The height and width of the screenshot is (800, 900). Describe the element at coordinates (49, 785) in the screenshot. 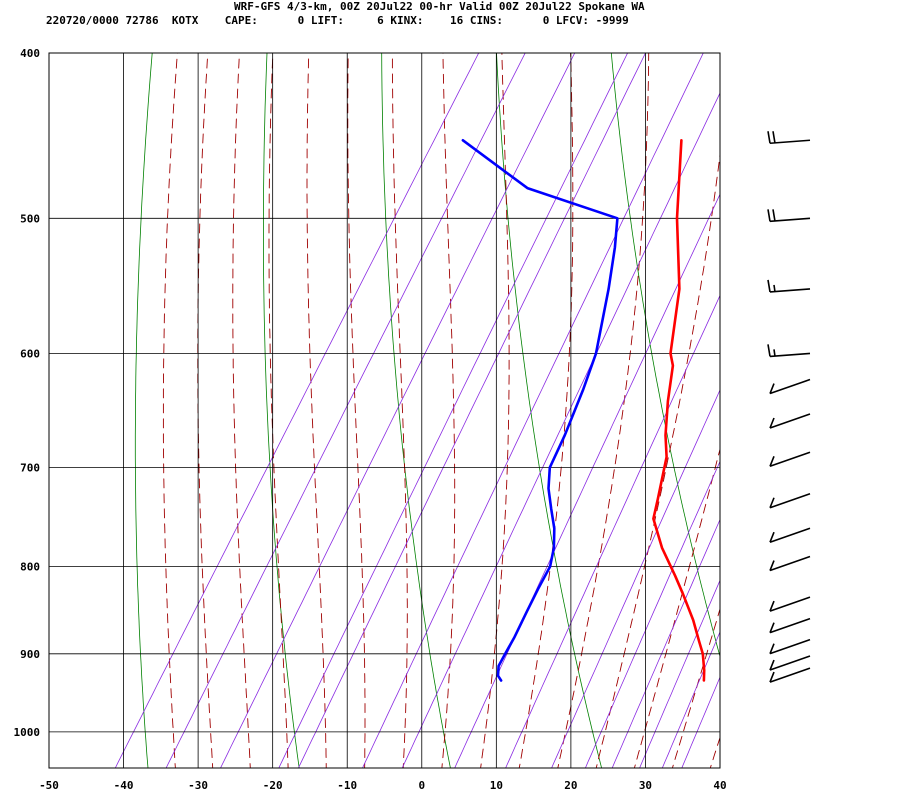

I see `x-tick-label: -50` at that location.